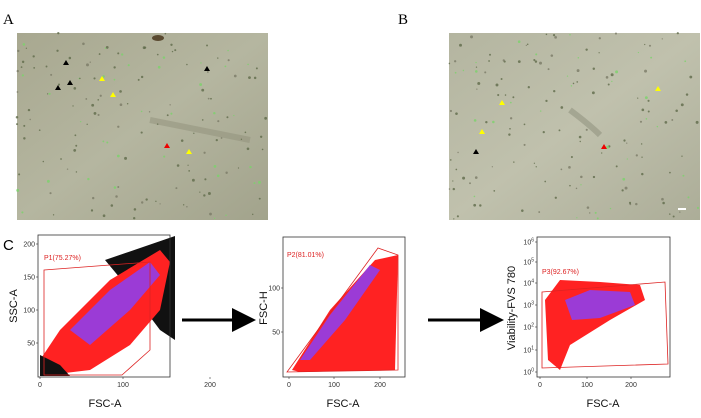 The width and height of the screenshot is (701, 418). What do you see at coordinates (403, 20) in the screenshot?
I see `panel-label: B` at bounding box center [403, 20].